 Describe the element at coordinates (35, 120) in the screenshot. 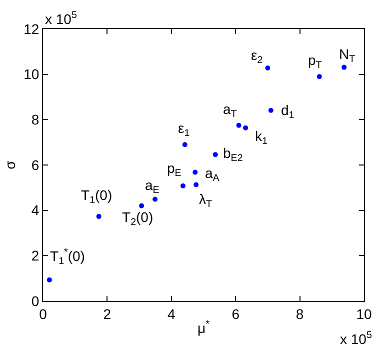

I see `y-tick-label: 8` at that location.